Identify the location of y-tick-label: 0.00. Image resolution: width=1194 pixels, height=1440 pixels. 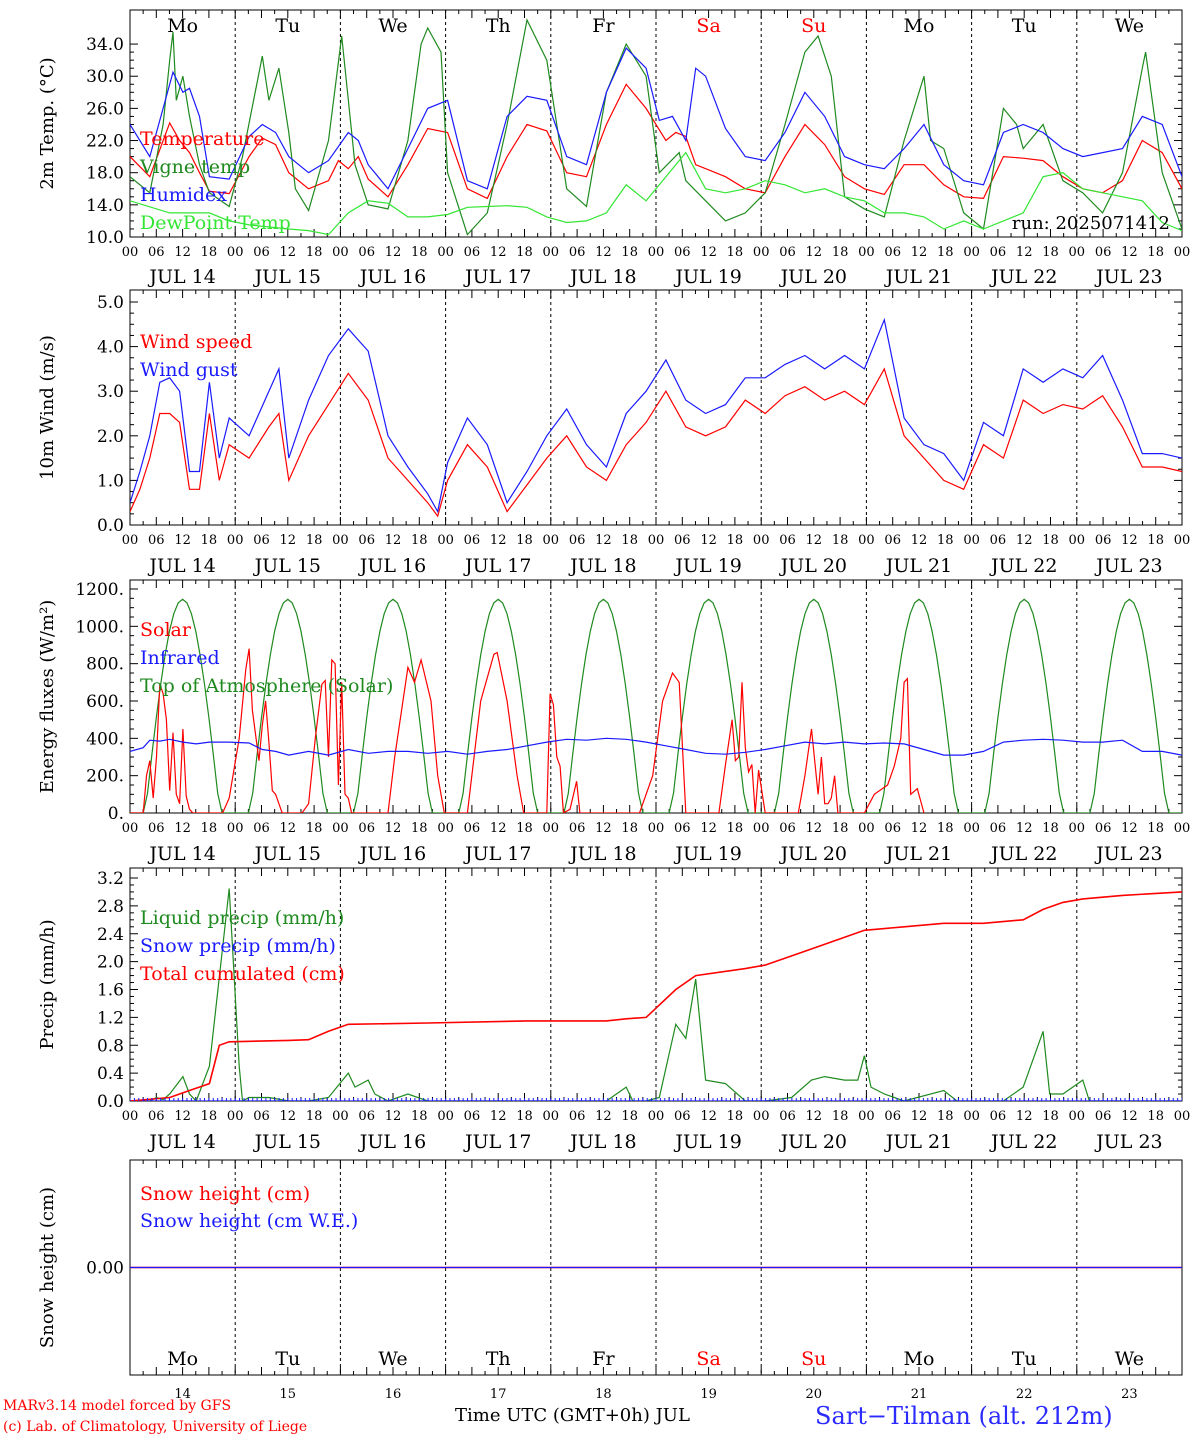
(105, 1269).